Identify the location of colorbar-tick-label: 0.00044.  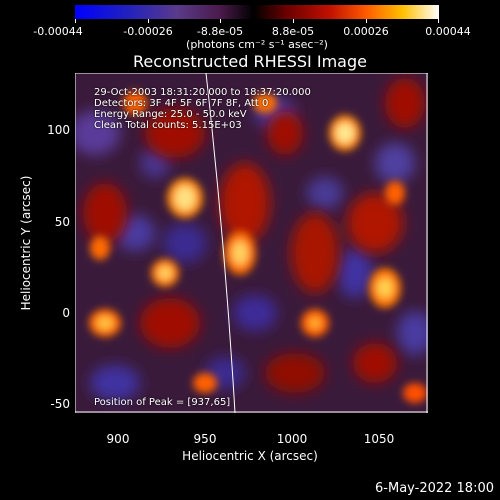
(448, 31).